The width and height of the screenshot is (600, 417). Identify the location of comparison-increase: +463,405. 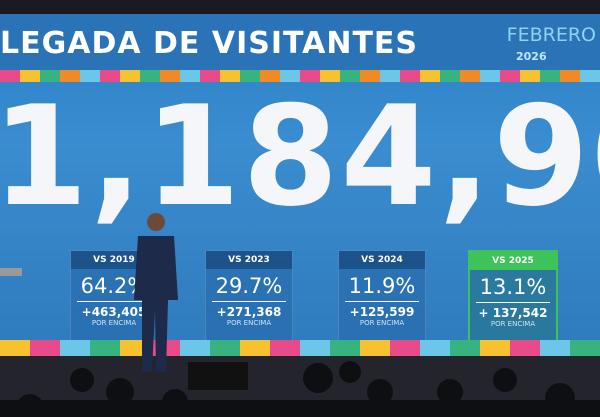
(114, 312).